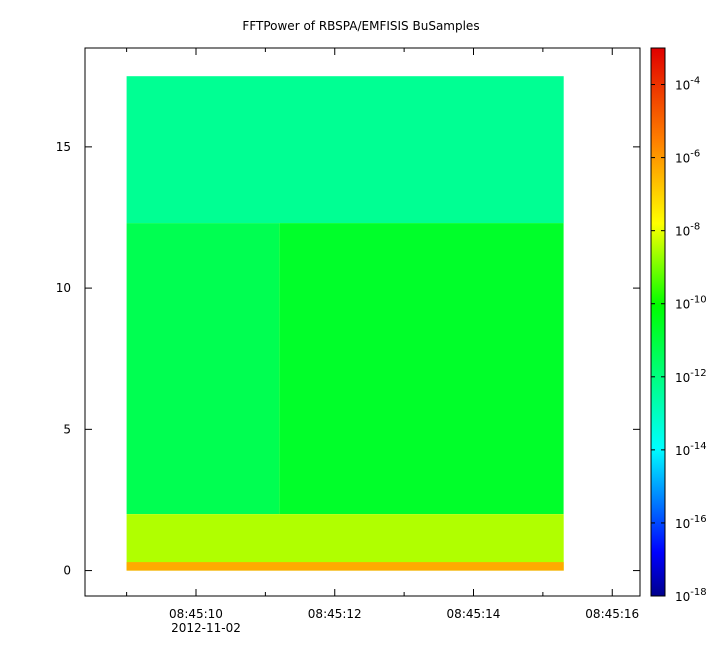 This screenshot has width=724, height=656. I want to click on colorbar-gradient, so click(658, 322).